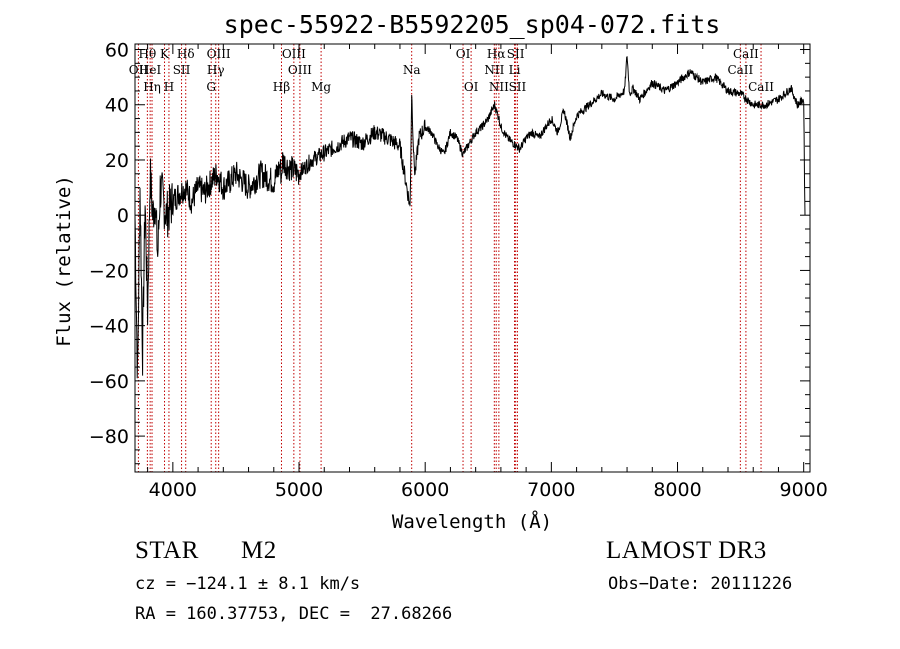  I want to click on marker-label: Hγ, so click(216, 70).